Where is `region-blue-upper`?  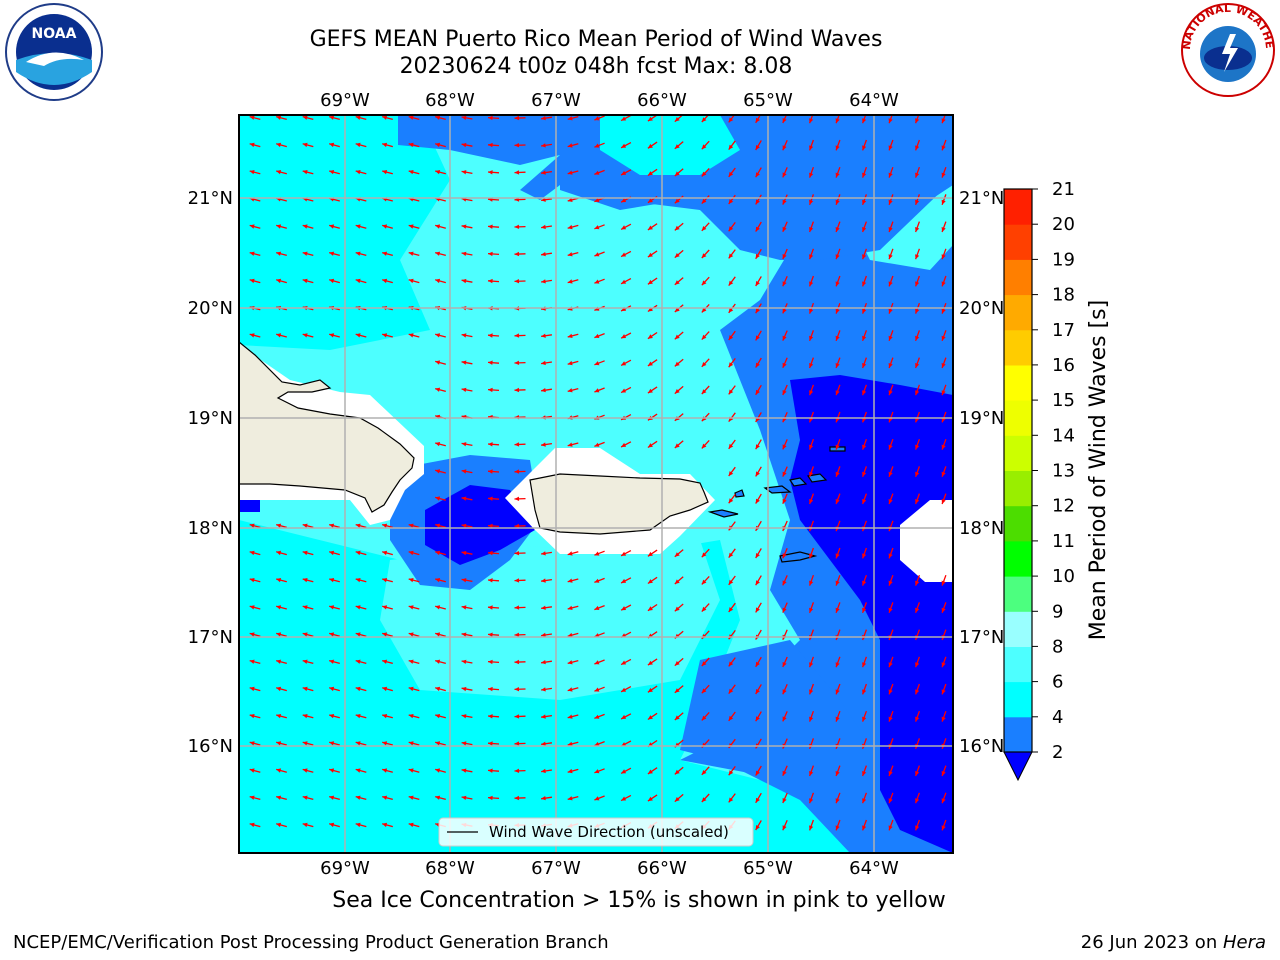 region-blue-upper is located at coordinates (675, 187).